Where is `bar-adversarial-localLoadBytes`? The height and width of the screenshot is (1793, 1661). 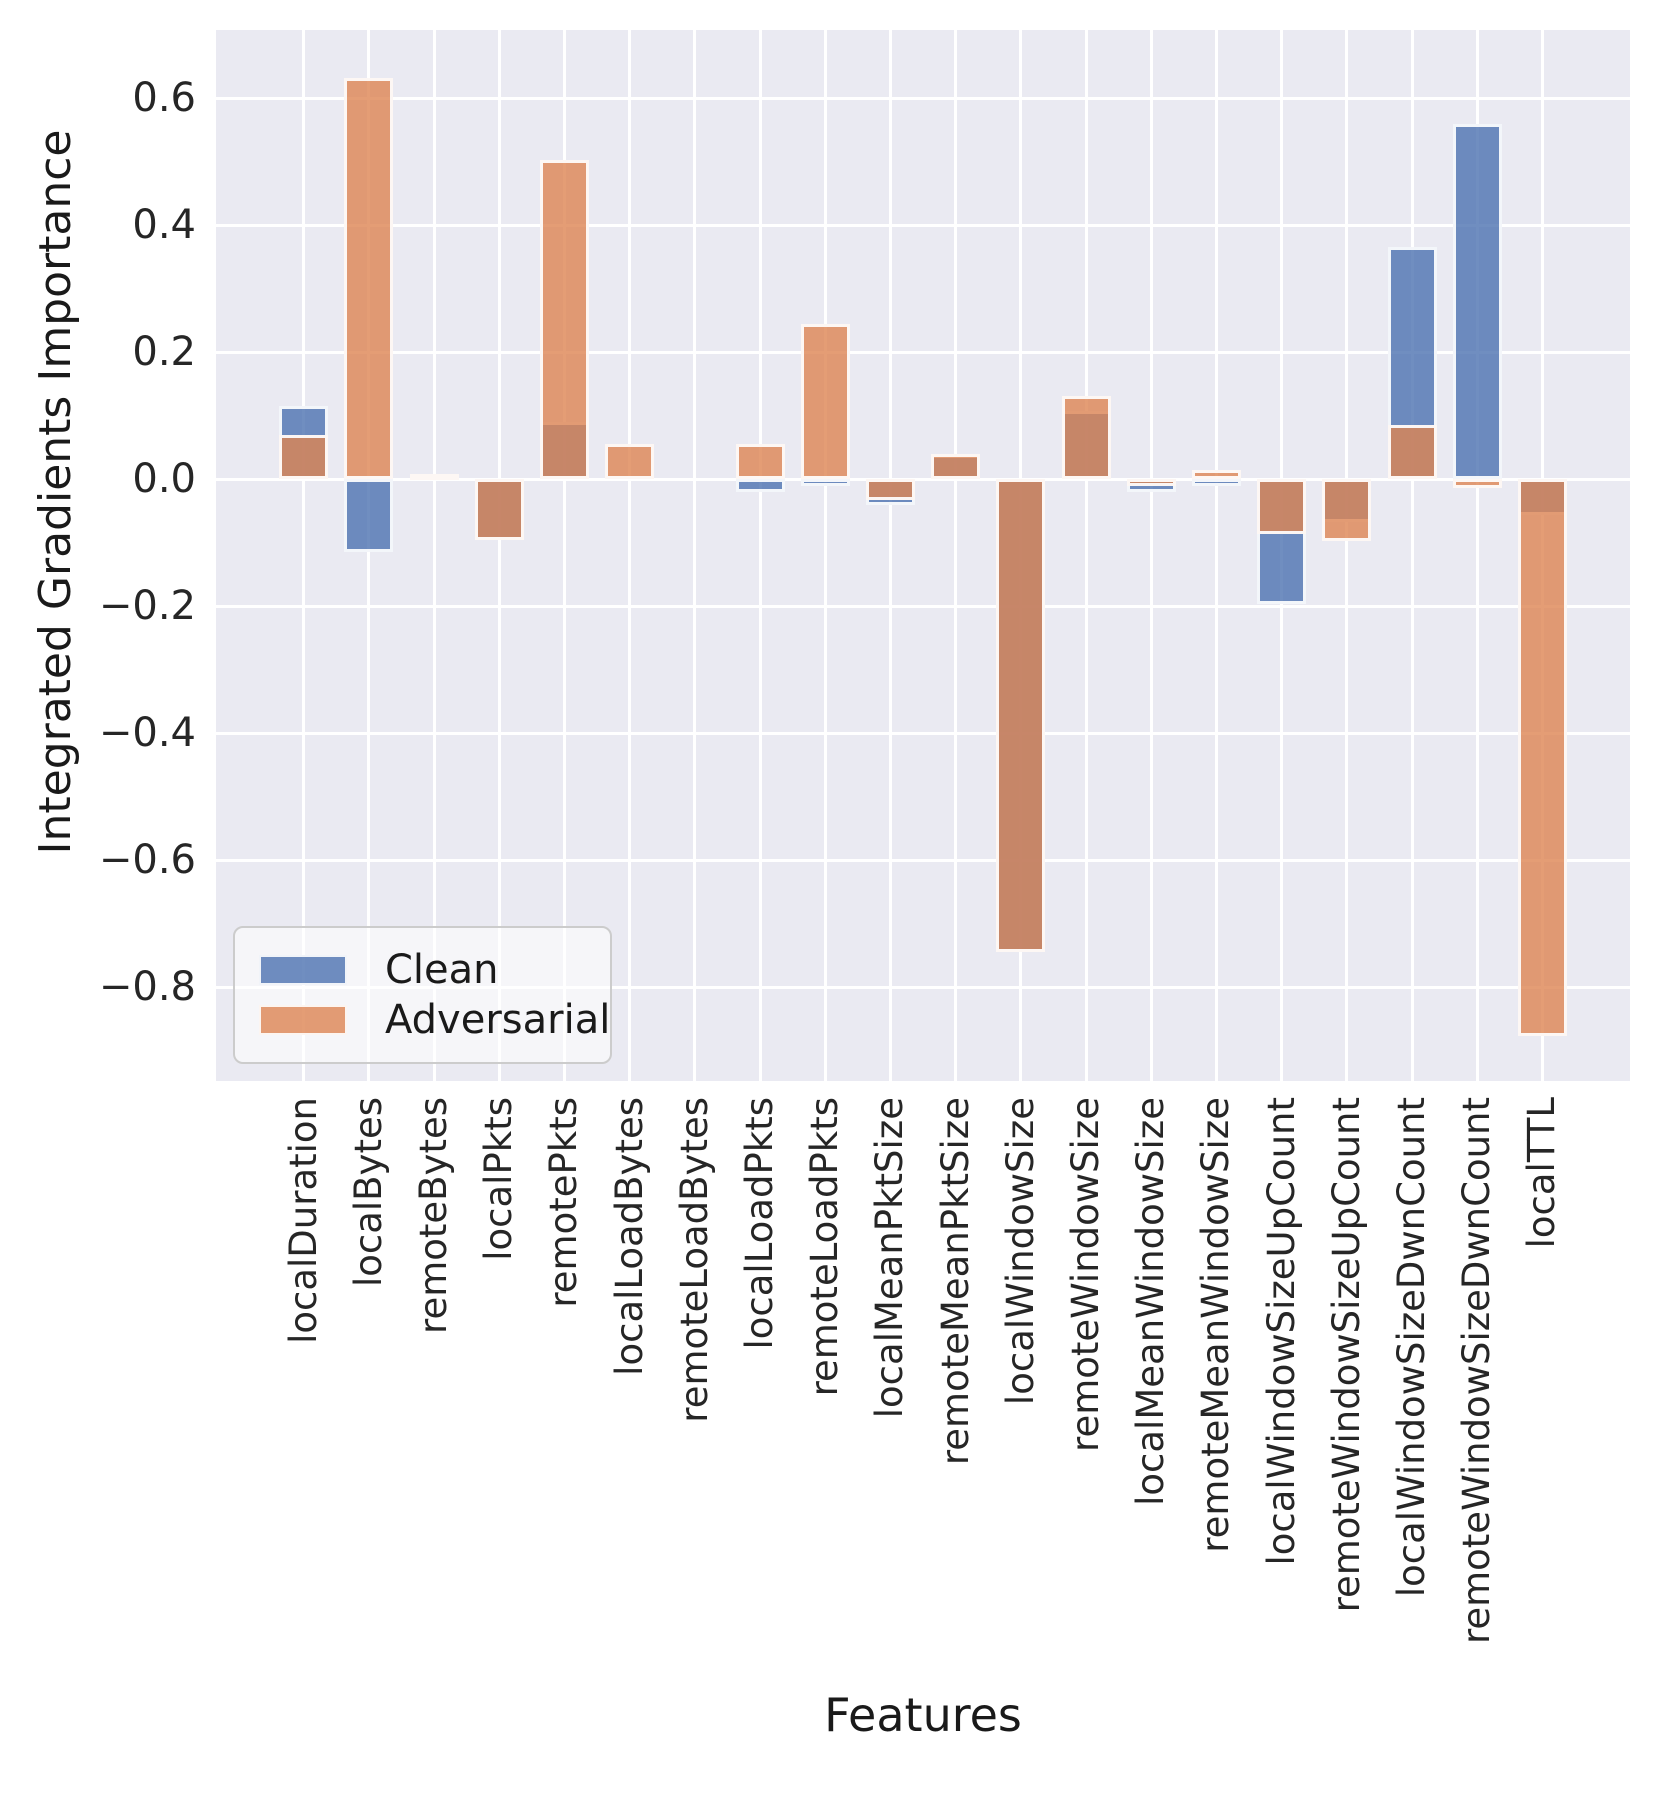 bar-adversarial-localLoadBytes is located at coordinates (630, 462).